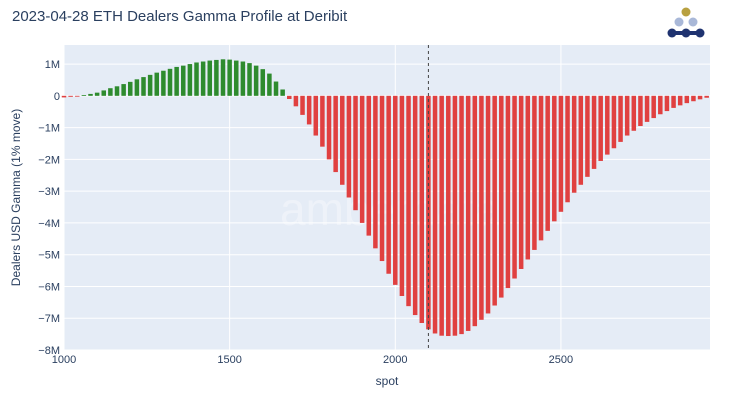 The width and height of the screenshot is (730, 400). I want to click on y-tick-label: −7M, so click(49, 319).